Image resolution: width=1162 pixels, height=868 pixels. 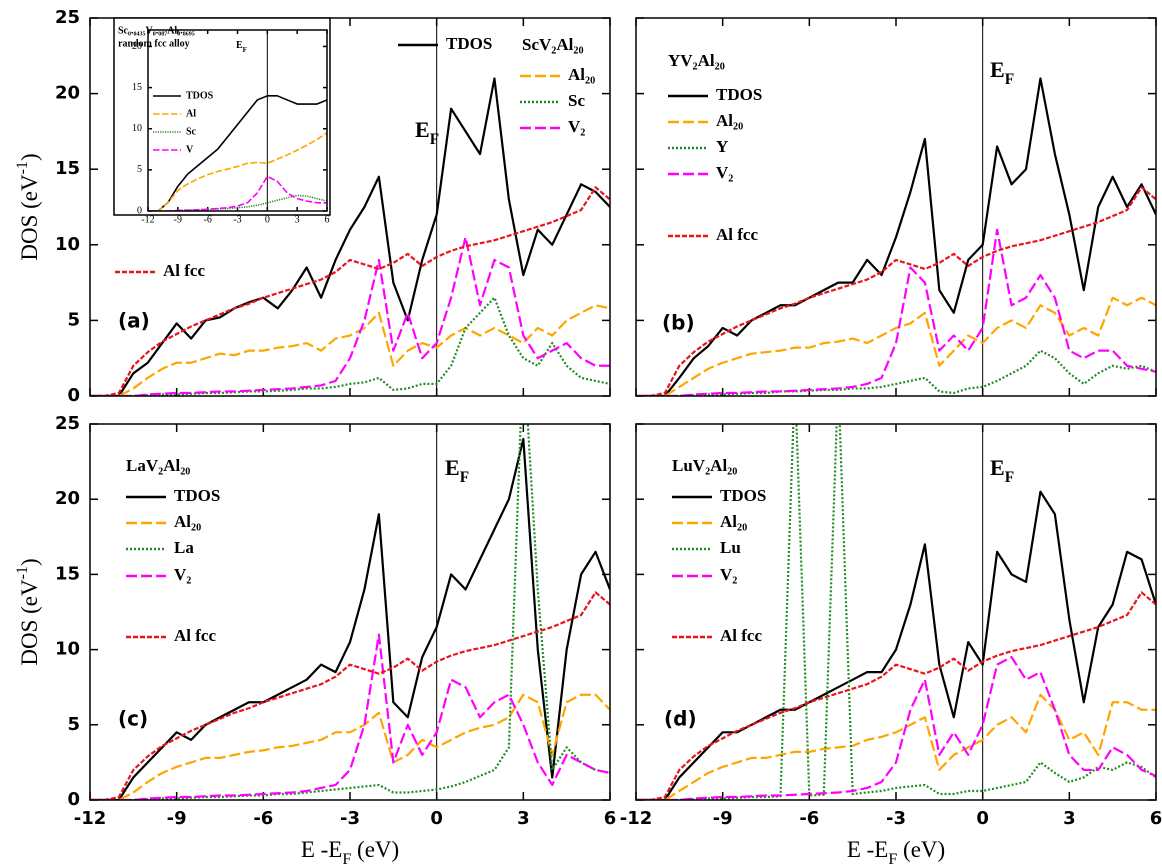 What do you see at coordinates (134, 321) in the screenshot?
I see `panel-label: (a)` at bounding box center [134, 321].